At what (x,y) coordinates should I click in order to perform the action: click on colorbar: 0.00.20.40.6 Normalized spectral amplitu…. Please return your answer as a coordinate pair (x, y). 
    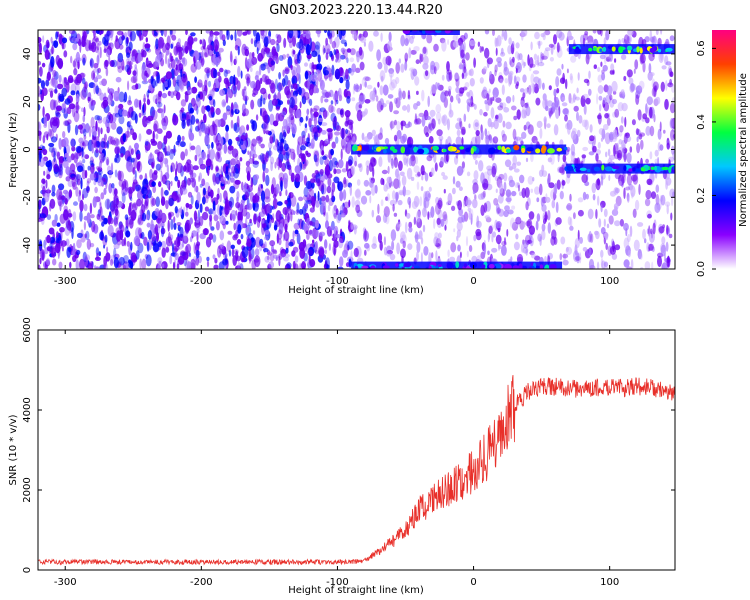
    Looking at the image, I should click on (722, 153).